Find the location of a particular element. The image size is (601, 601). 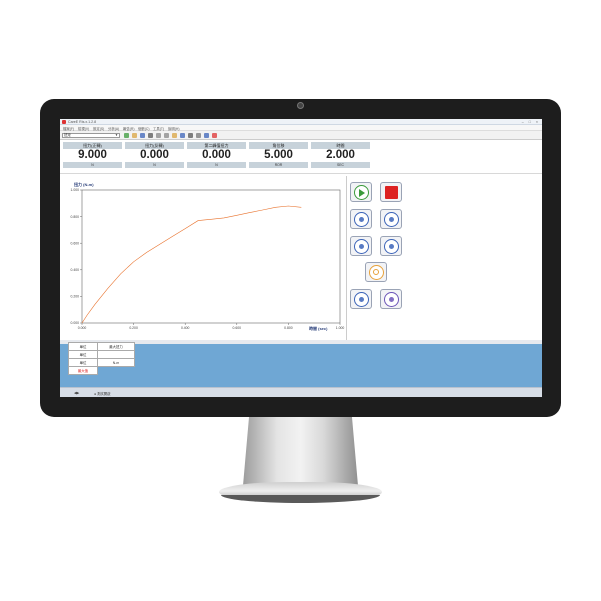

x-tick-label: 0.800 is located at coordinates (288, 328).